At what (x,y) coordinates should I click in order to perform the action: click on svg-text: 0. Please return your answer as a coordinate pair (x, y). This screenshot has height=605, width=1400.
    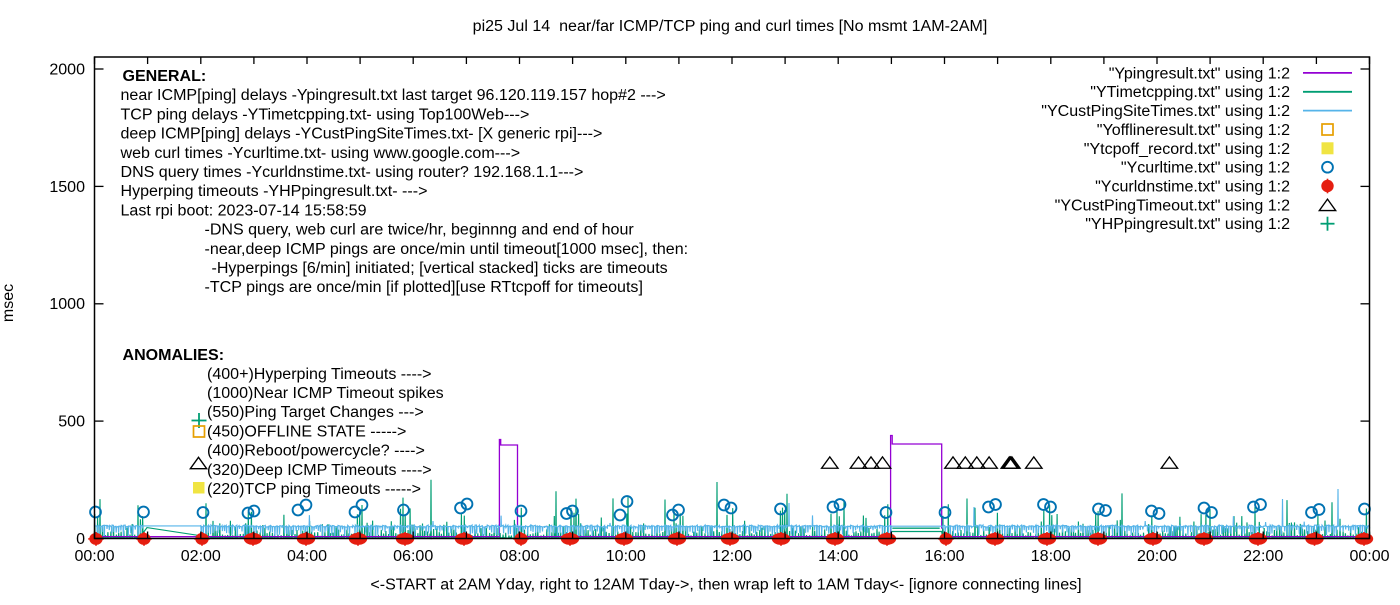
    Looking at the image, I should click on (80, 539).